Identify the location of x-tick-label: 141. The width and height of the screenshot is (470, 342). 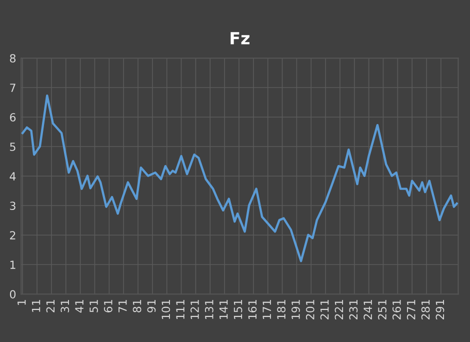
(224, 309).